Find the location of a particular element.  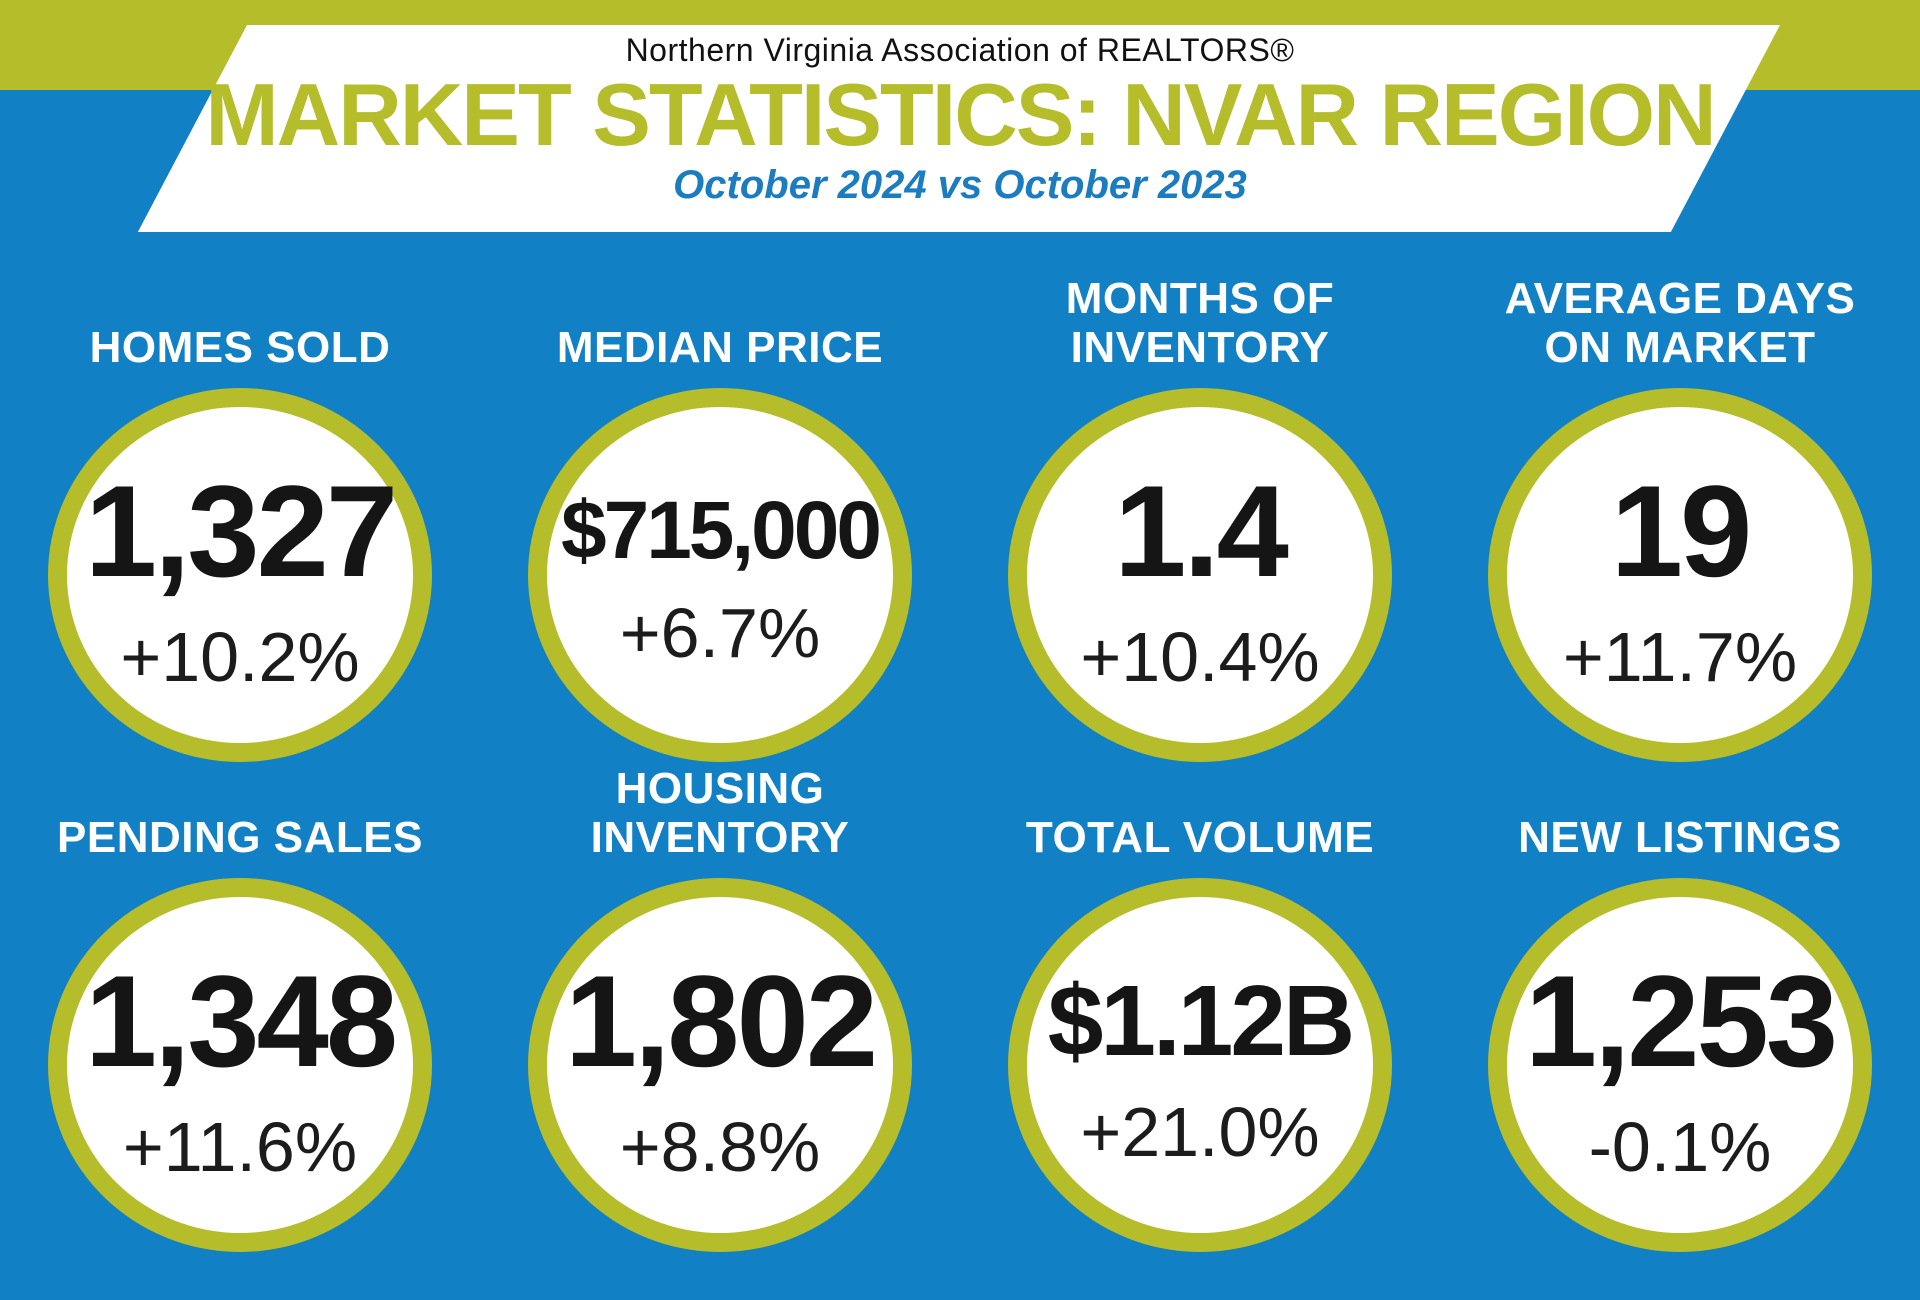

stat-card-median-price: MEDIAN PRICE $715,000 +6.7% is located at coordinates (720, 505).